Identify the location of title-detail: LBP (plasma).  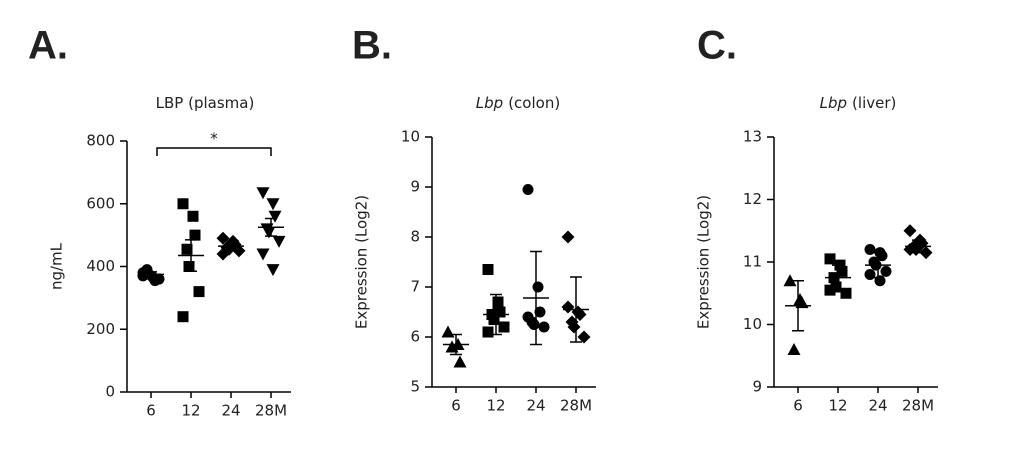
(205, 103).